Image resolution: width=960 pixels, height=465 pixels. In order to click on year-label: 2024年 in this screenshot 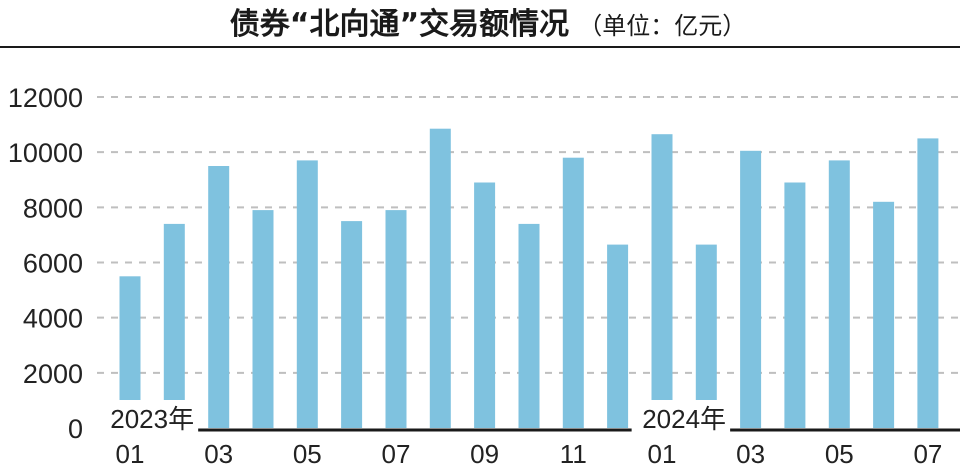, I will do `click(684, 419)`.